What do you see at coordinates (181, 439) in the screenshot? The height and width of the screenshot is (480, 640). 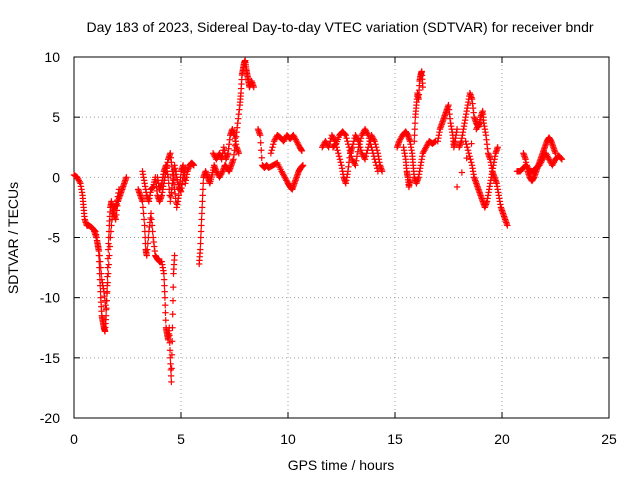 I see `x-tick-label: 5` at bounding box center [181, 439].